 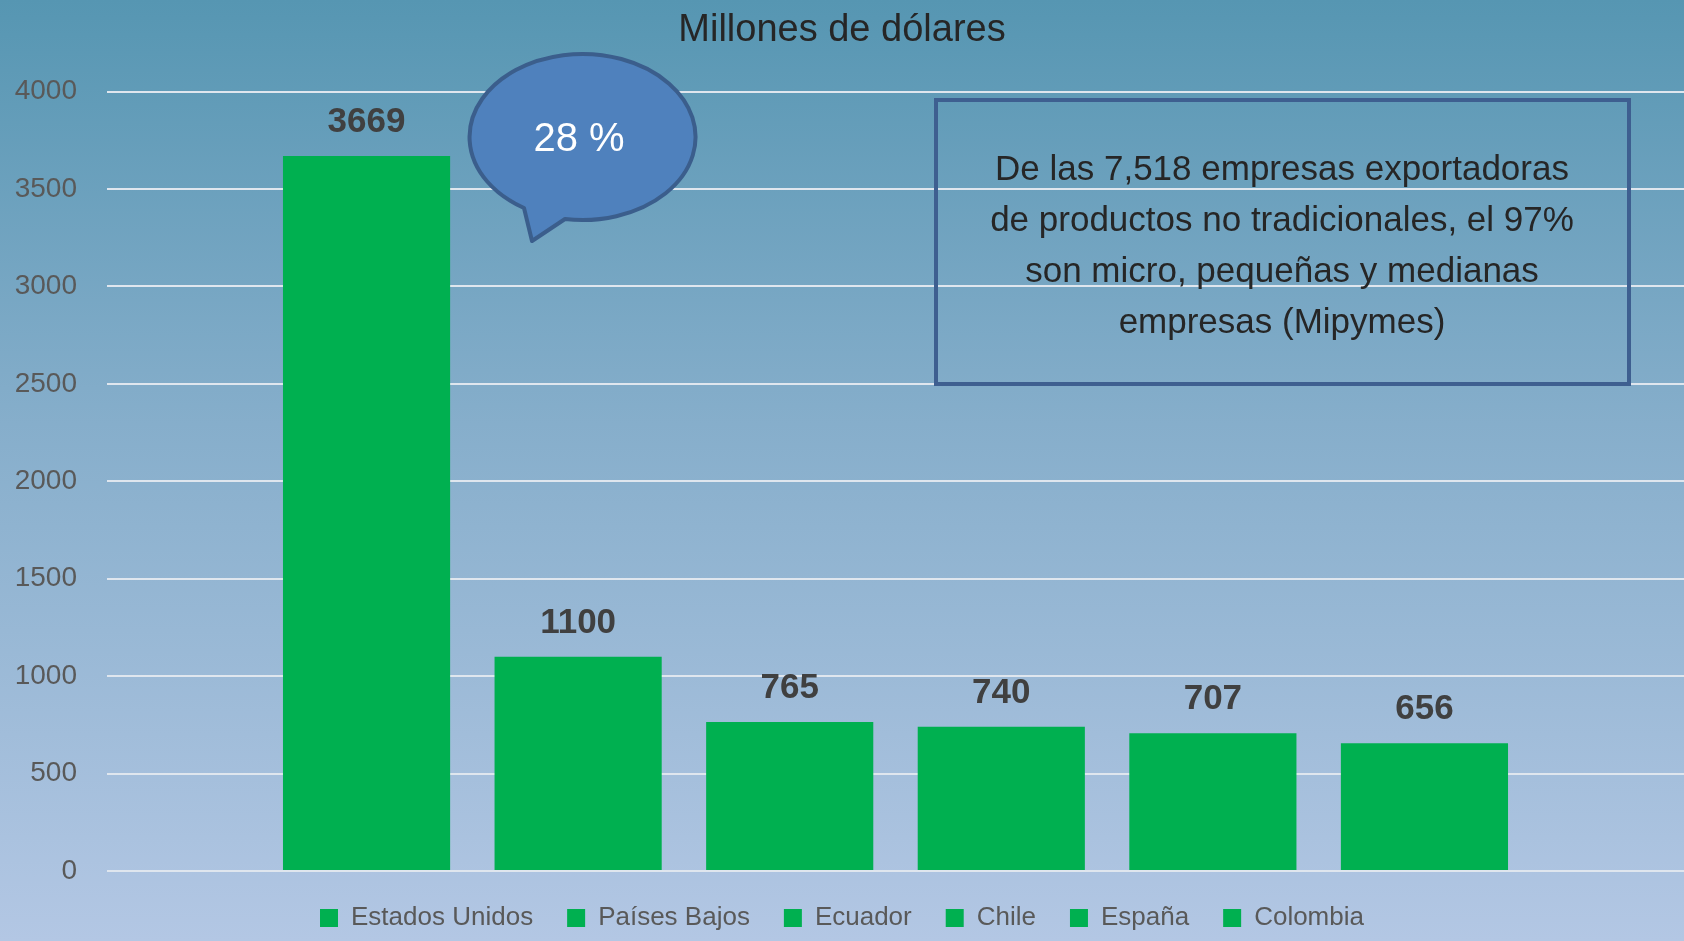 I want to click on y-tick-label: 3500, so click(x=45, y=187).